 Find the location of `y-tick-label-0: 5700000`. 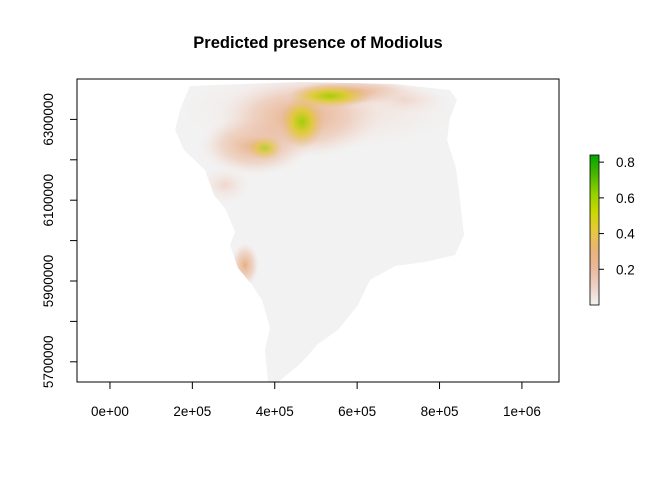

y-tick-label-0: 5700000 is located at coordinates (48, 362).